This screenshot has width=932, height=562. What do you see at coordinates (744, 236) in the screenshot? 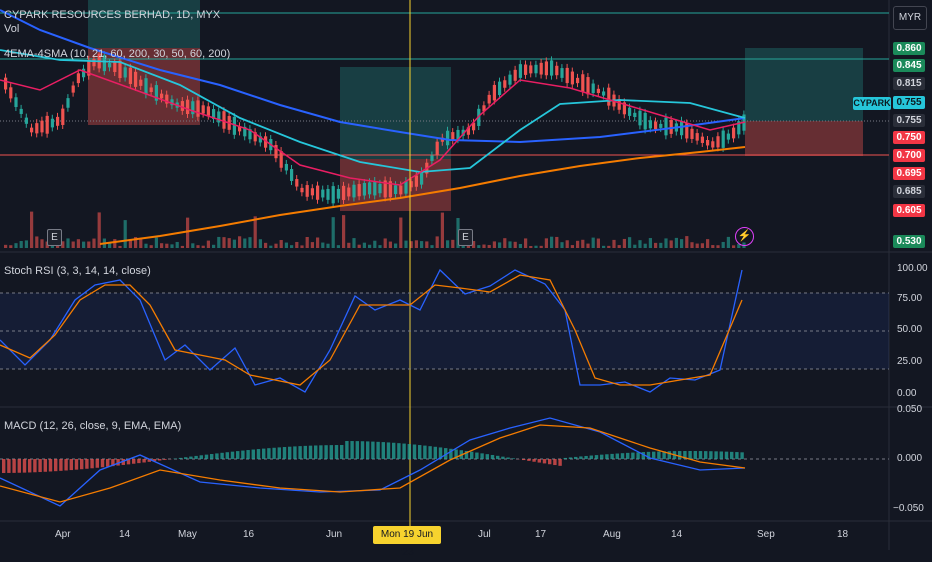
I see `lightning-icon: ⚡` at bounding box center [744, 236].